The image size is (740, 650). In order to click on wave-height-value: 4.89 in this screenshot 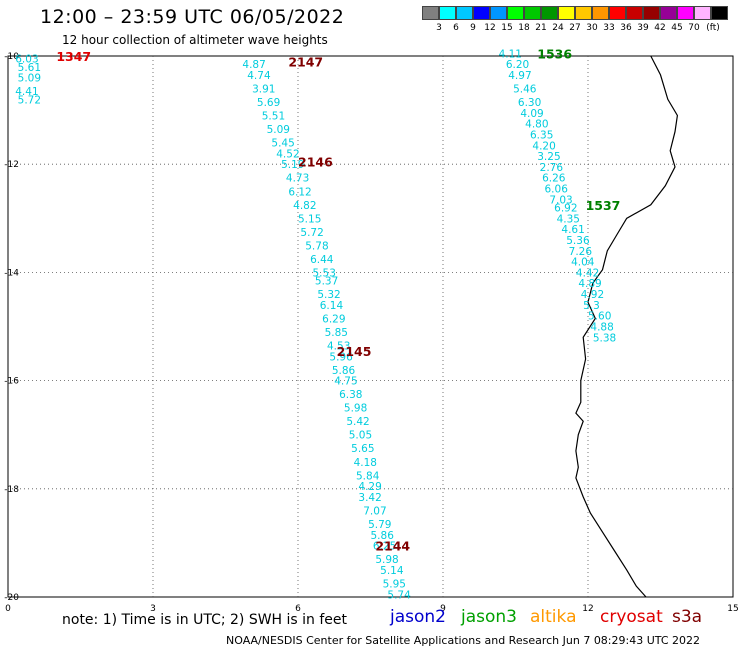, I will do `click(589, 284)`.